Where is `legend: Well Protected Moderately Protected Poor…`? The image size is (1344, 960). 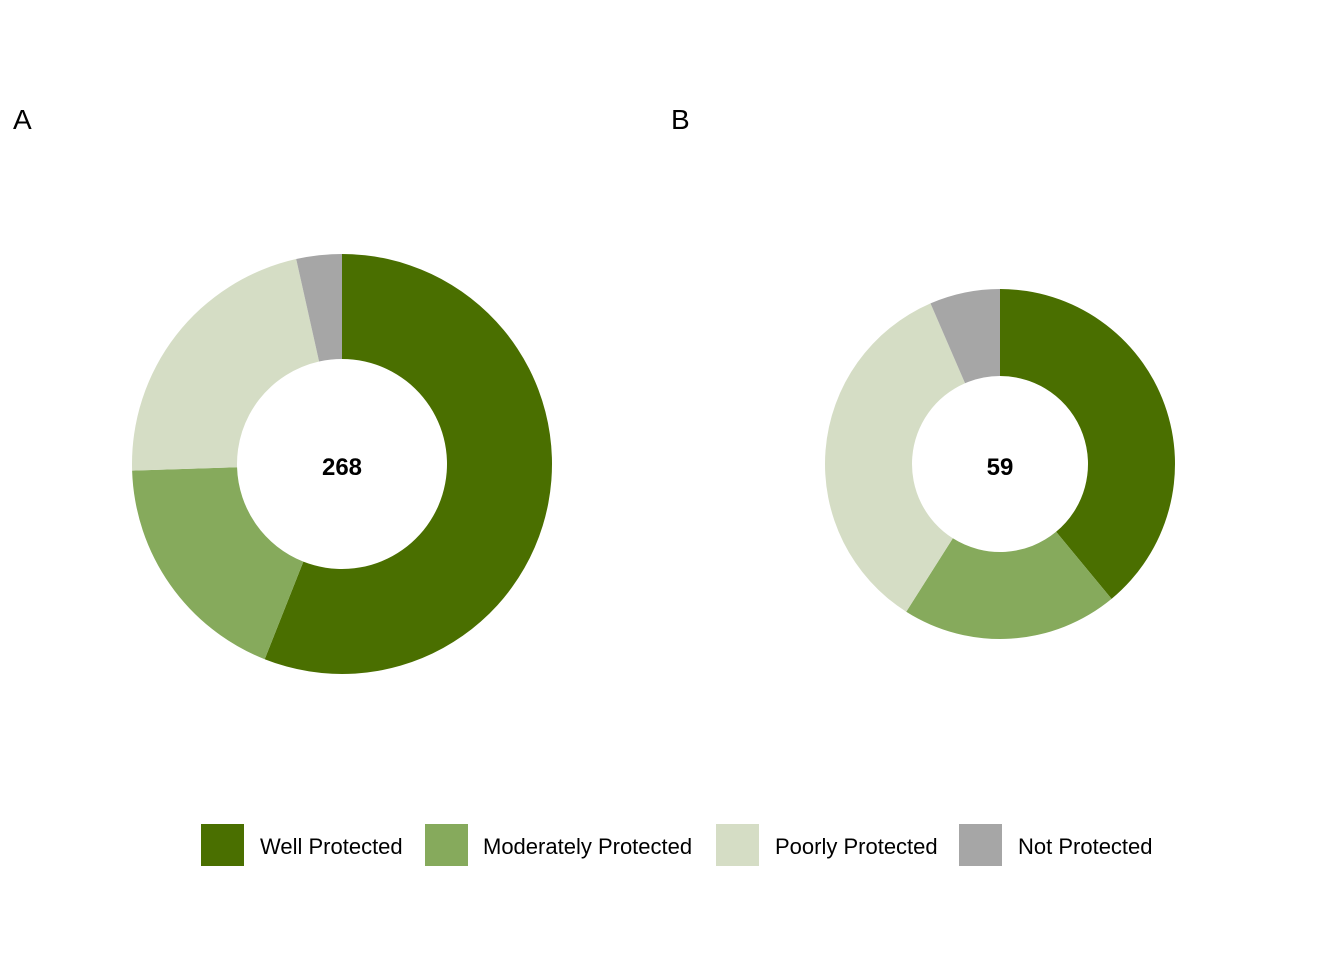 legend: Well Protected Moderately Protected Poor… is located at coordinates (677, 845).